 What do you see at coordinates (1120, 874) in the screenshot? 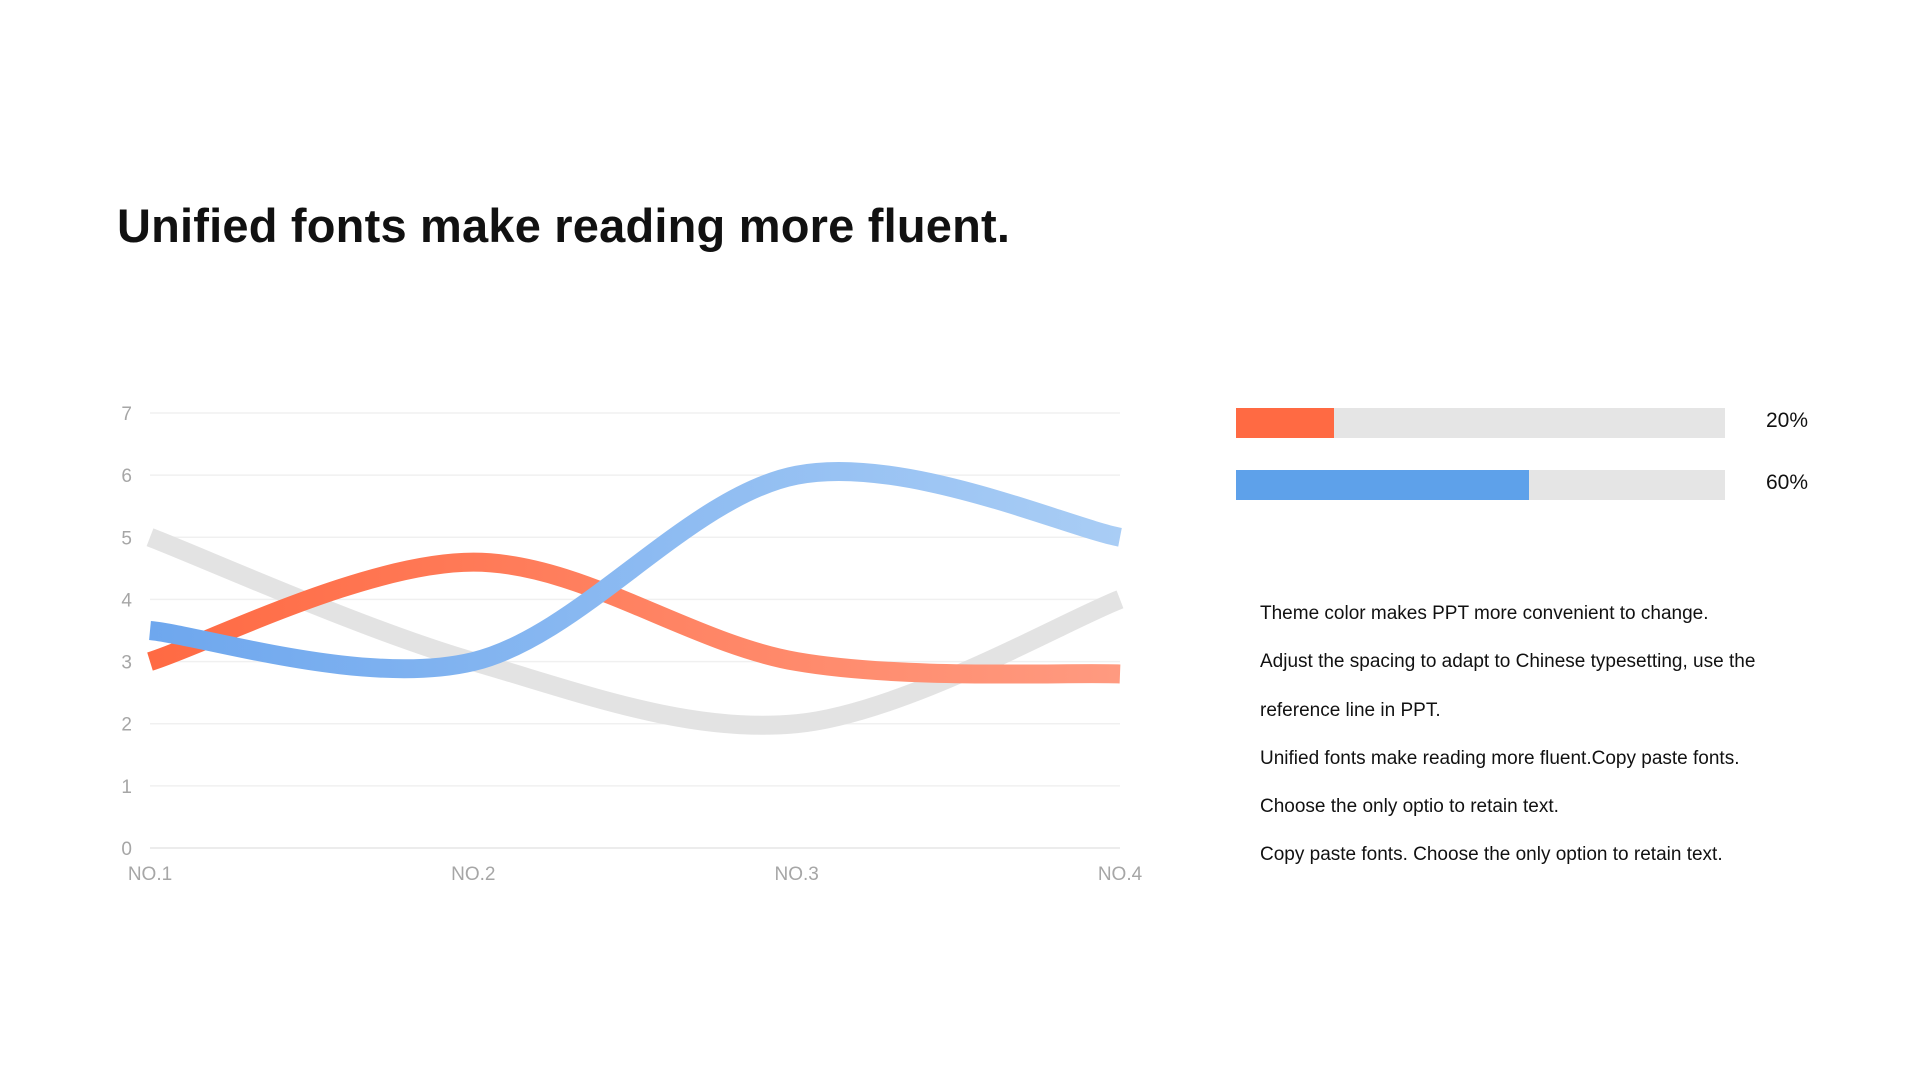
I see `x-tick-label: NO.4` at bounding box center [1120, 874].